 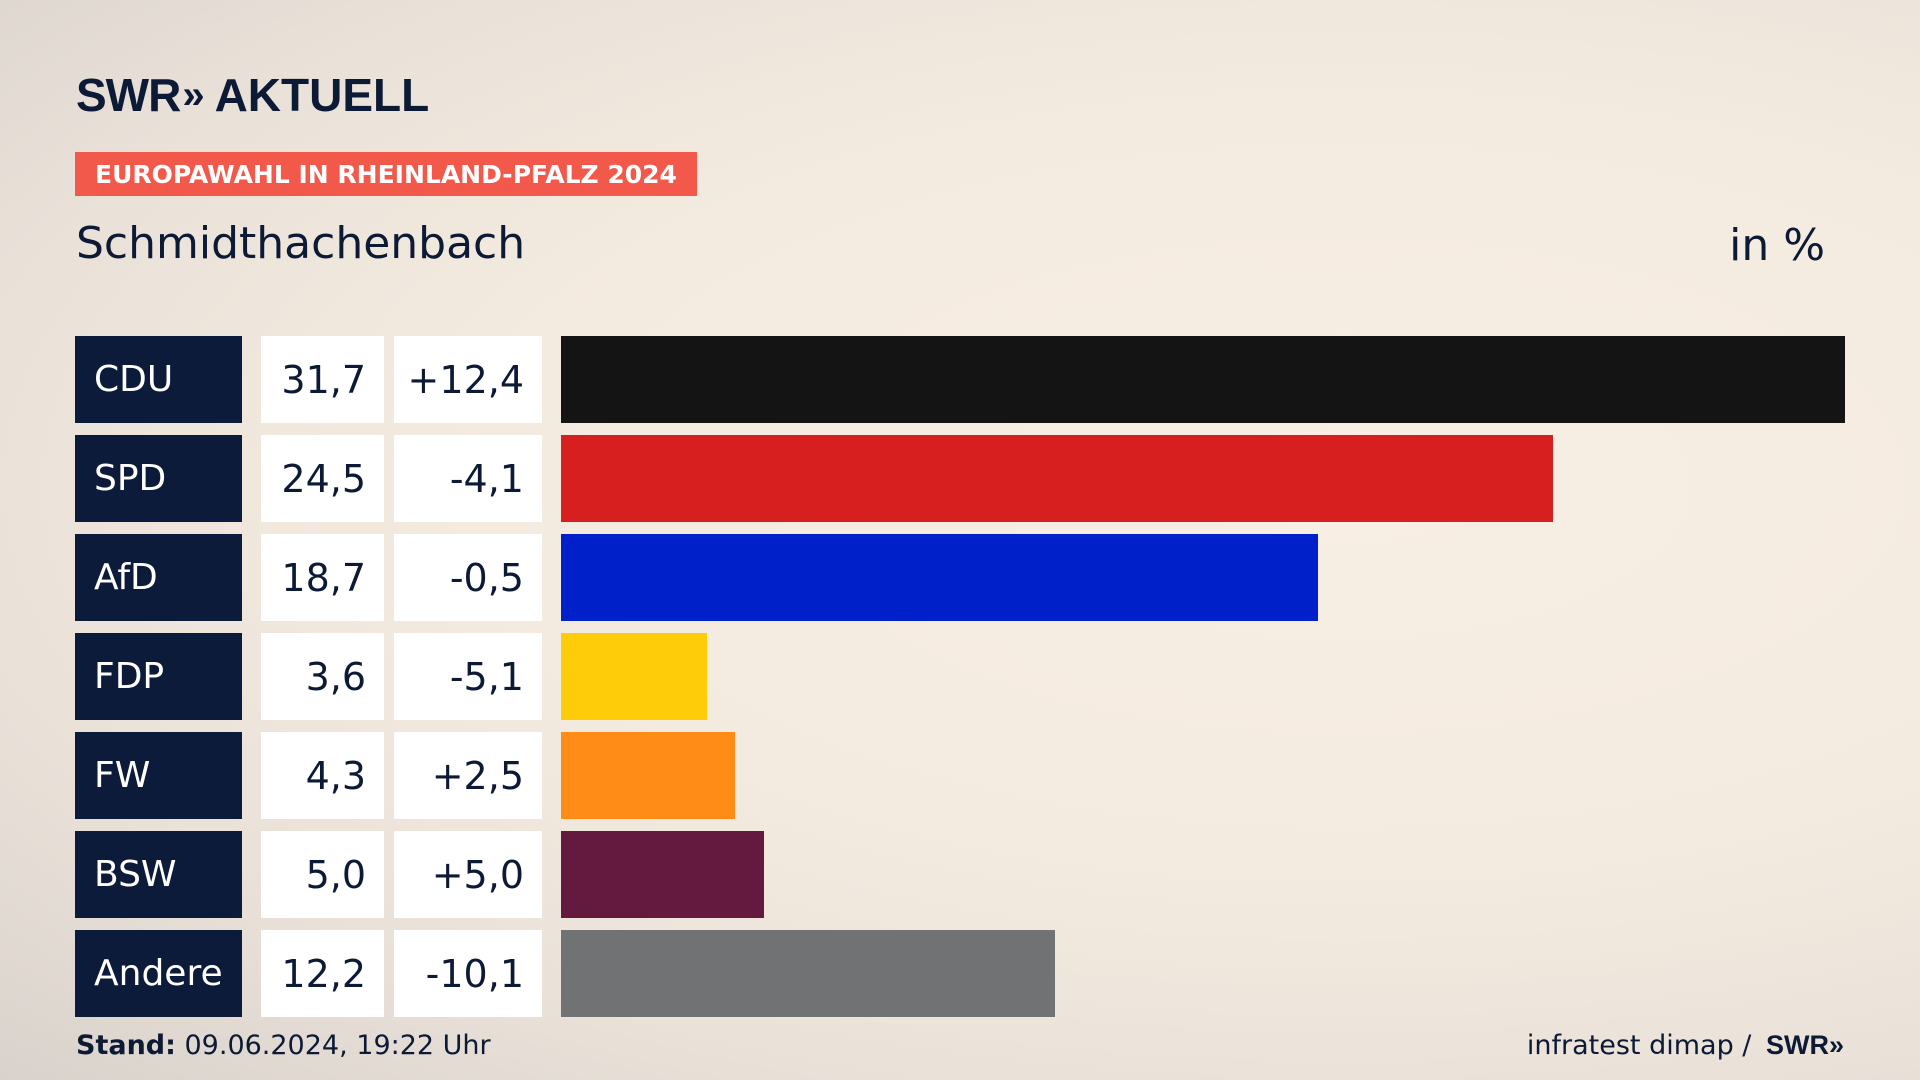 I want to click on value-label: 5,0, so click(x=322, y=874).